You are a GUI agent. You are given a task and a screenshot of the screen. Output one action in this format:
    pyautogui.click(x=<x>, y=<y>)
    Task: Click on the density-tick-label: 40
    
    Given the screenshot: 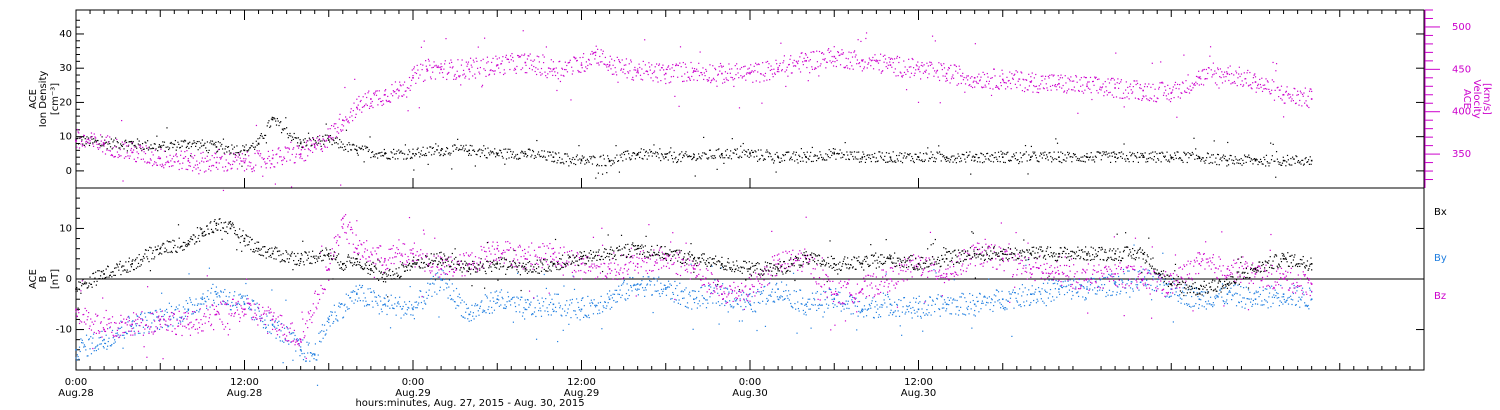 What is the action you would take?
    pyautogui.click(x=65, y=34)
    